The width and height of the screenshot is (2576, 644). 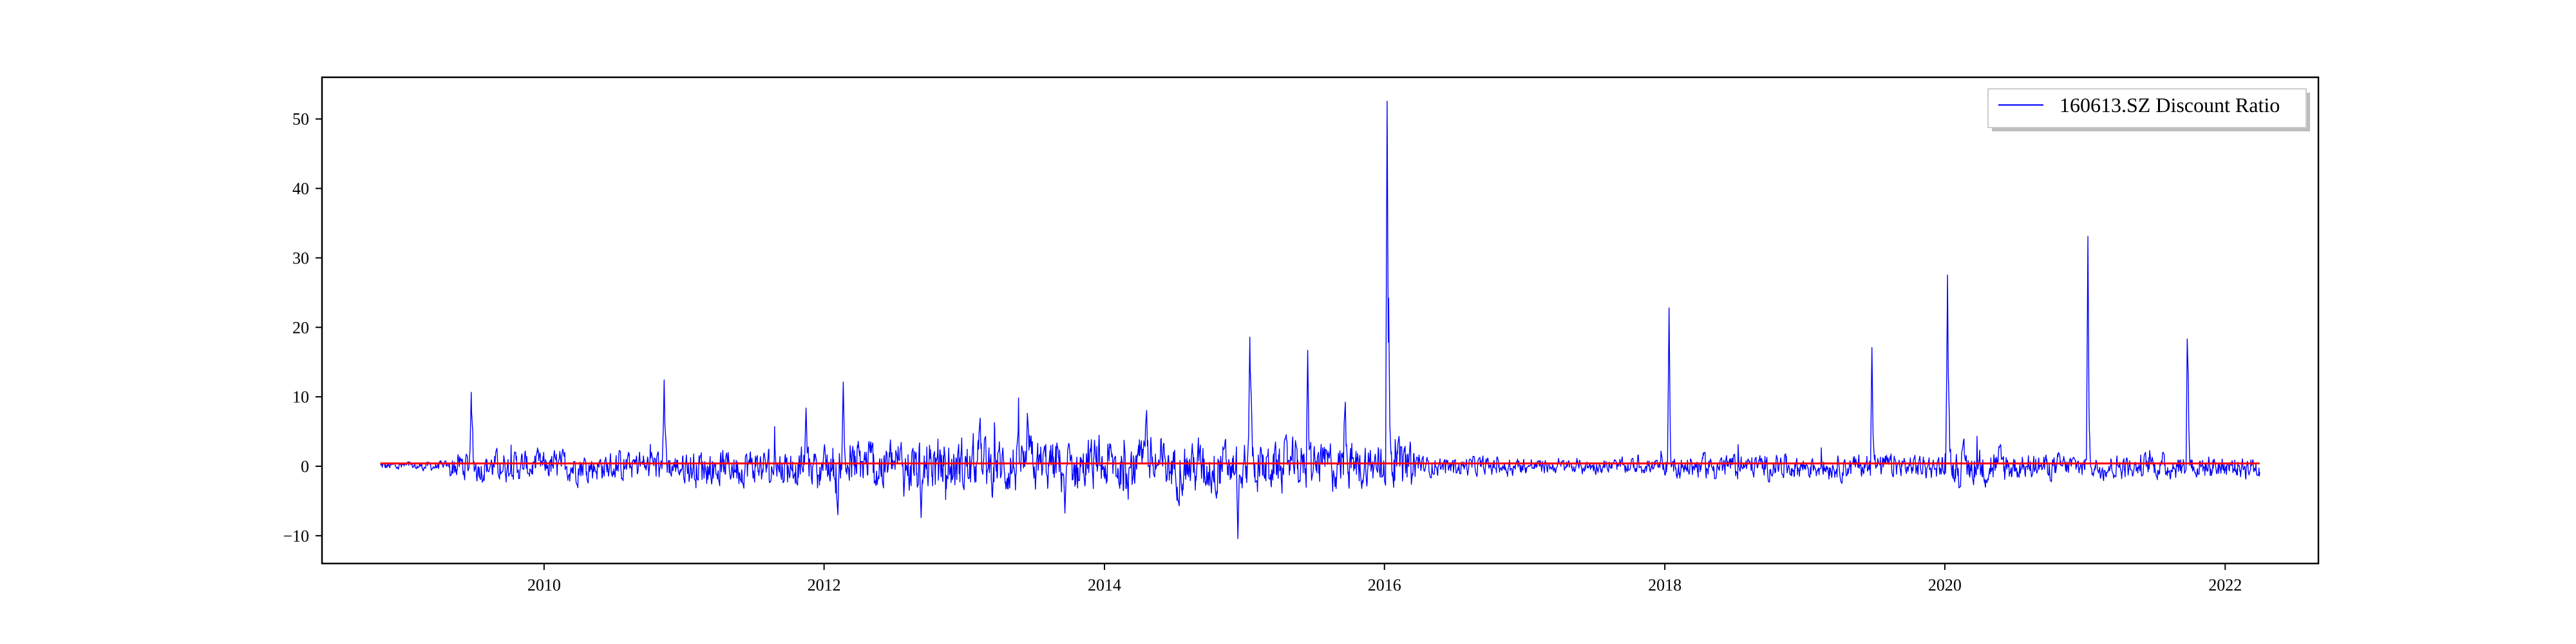 I want to click on legend: 160613.SZ Discount Ratio, so click(x=2148, y=109).